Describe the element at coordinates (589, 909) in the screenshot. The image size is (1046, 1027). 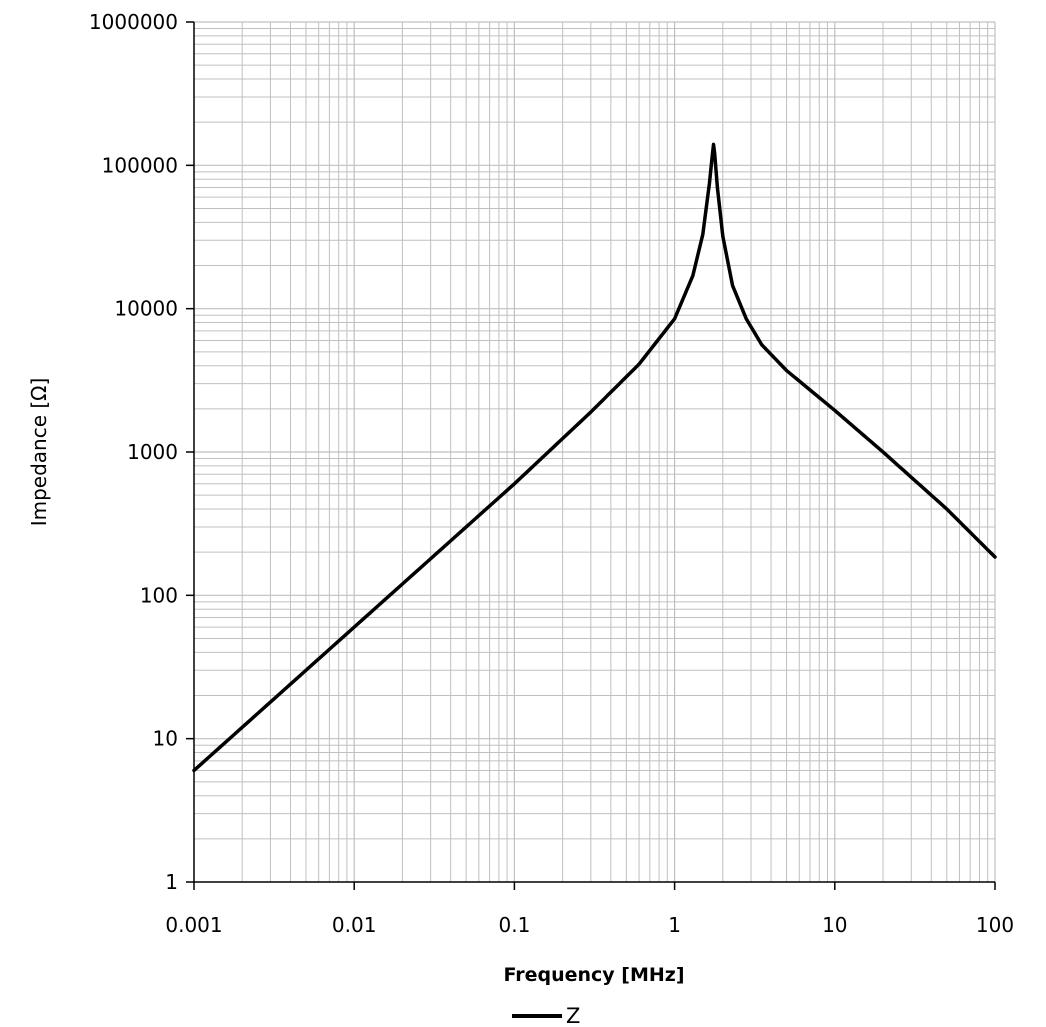
I see `x-tick-labels: 0.001 0.01 0.1 1 10 100` at that location.